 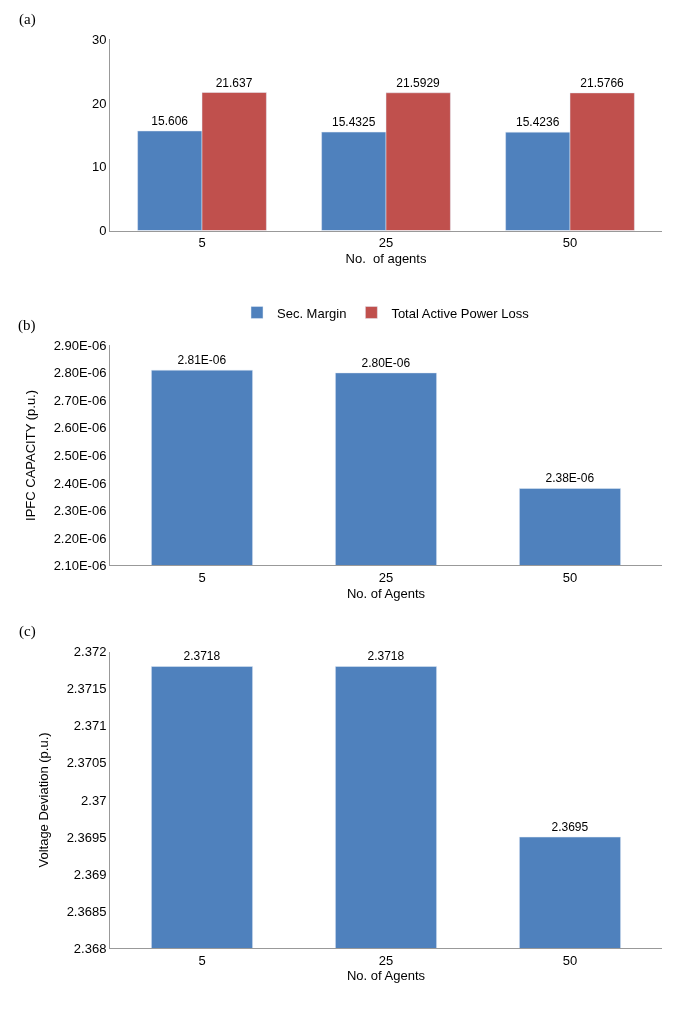 I want to click on data-label: 15.4236, so click(x=537, y=122).